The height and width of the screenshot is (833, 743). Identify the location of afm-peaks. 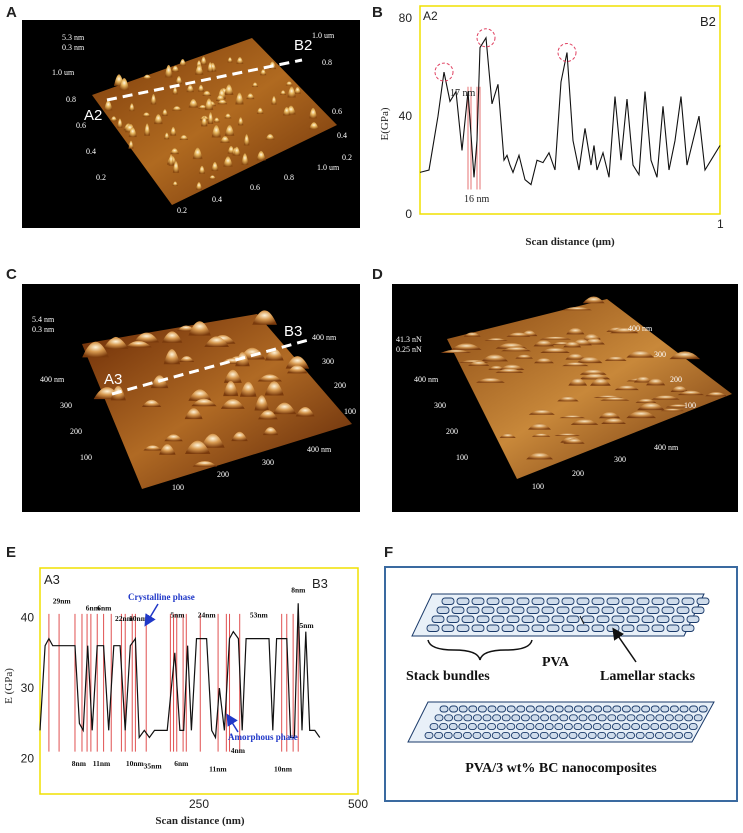
(198, 388).